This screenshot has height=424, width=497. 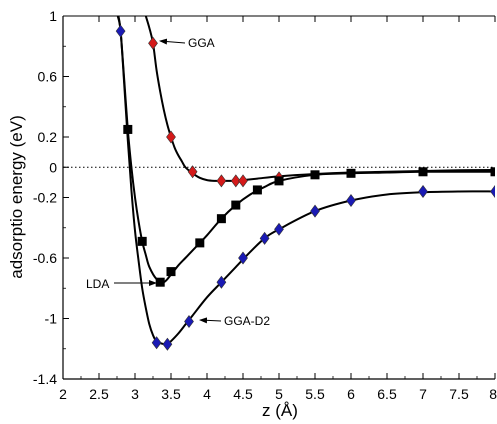 I want to click on x-tick-label: 6.5, so click(x=387, y=394).